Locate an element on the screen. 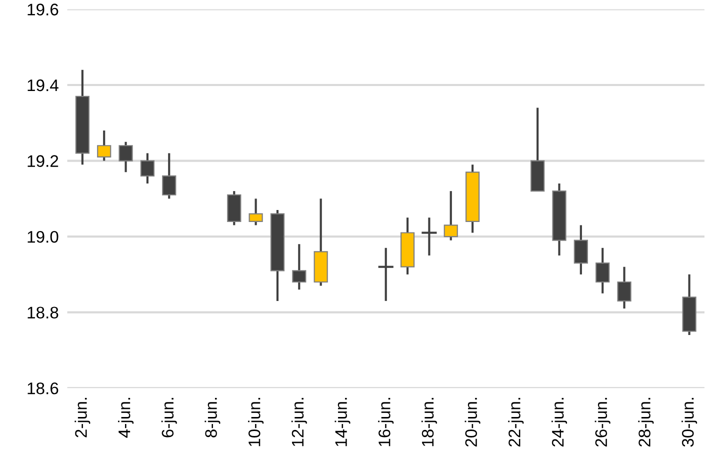 This screenshot has width=708, height=462. y-tick-label: 18.6 is located at coordinates (43, 388).